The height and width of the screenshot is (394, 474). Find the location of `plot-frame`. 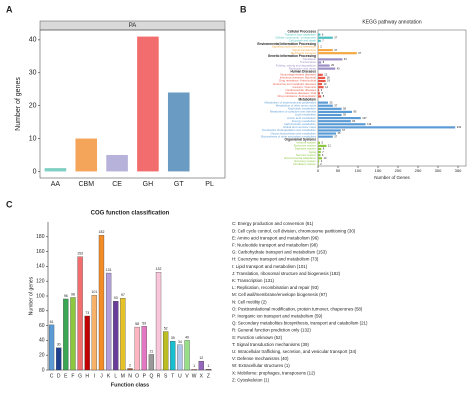

plot-frame is located at coordinates (392, 98).